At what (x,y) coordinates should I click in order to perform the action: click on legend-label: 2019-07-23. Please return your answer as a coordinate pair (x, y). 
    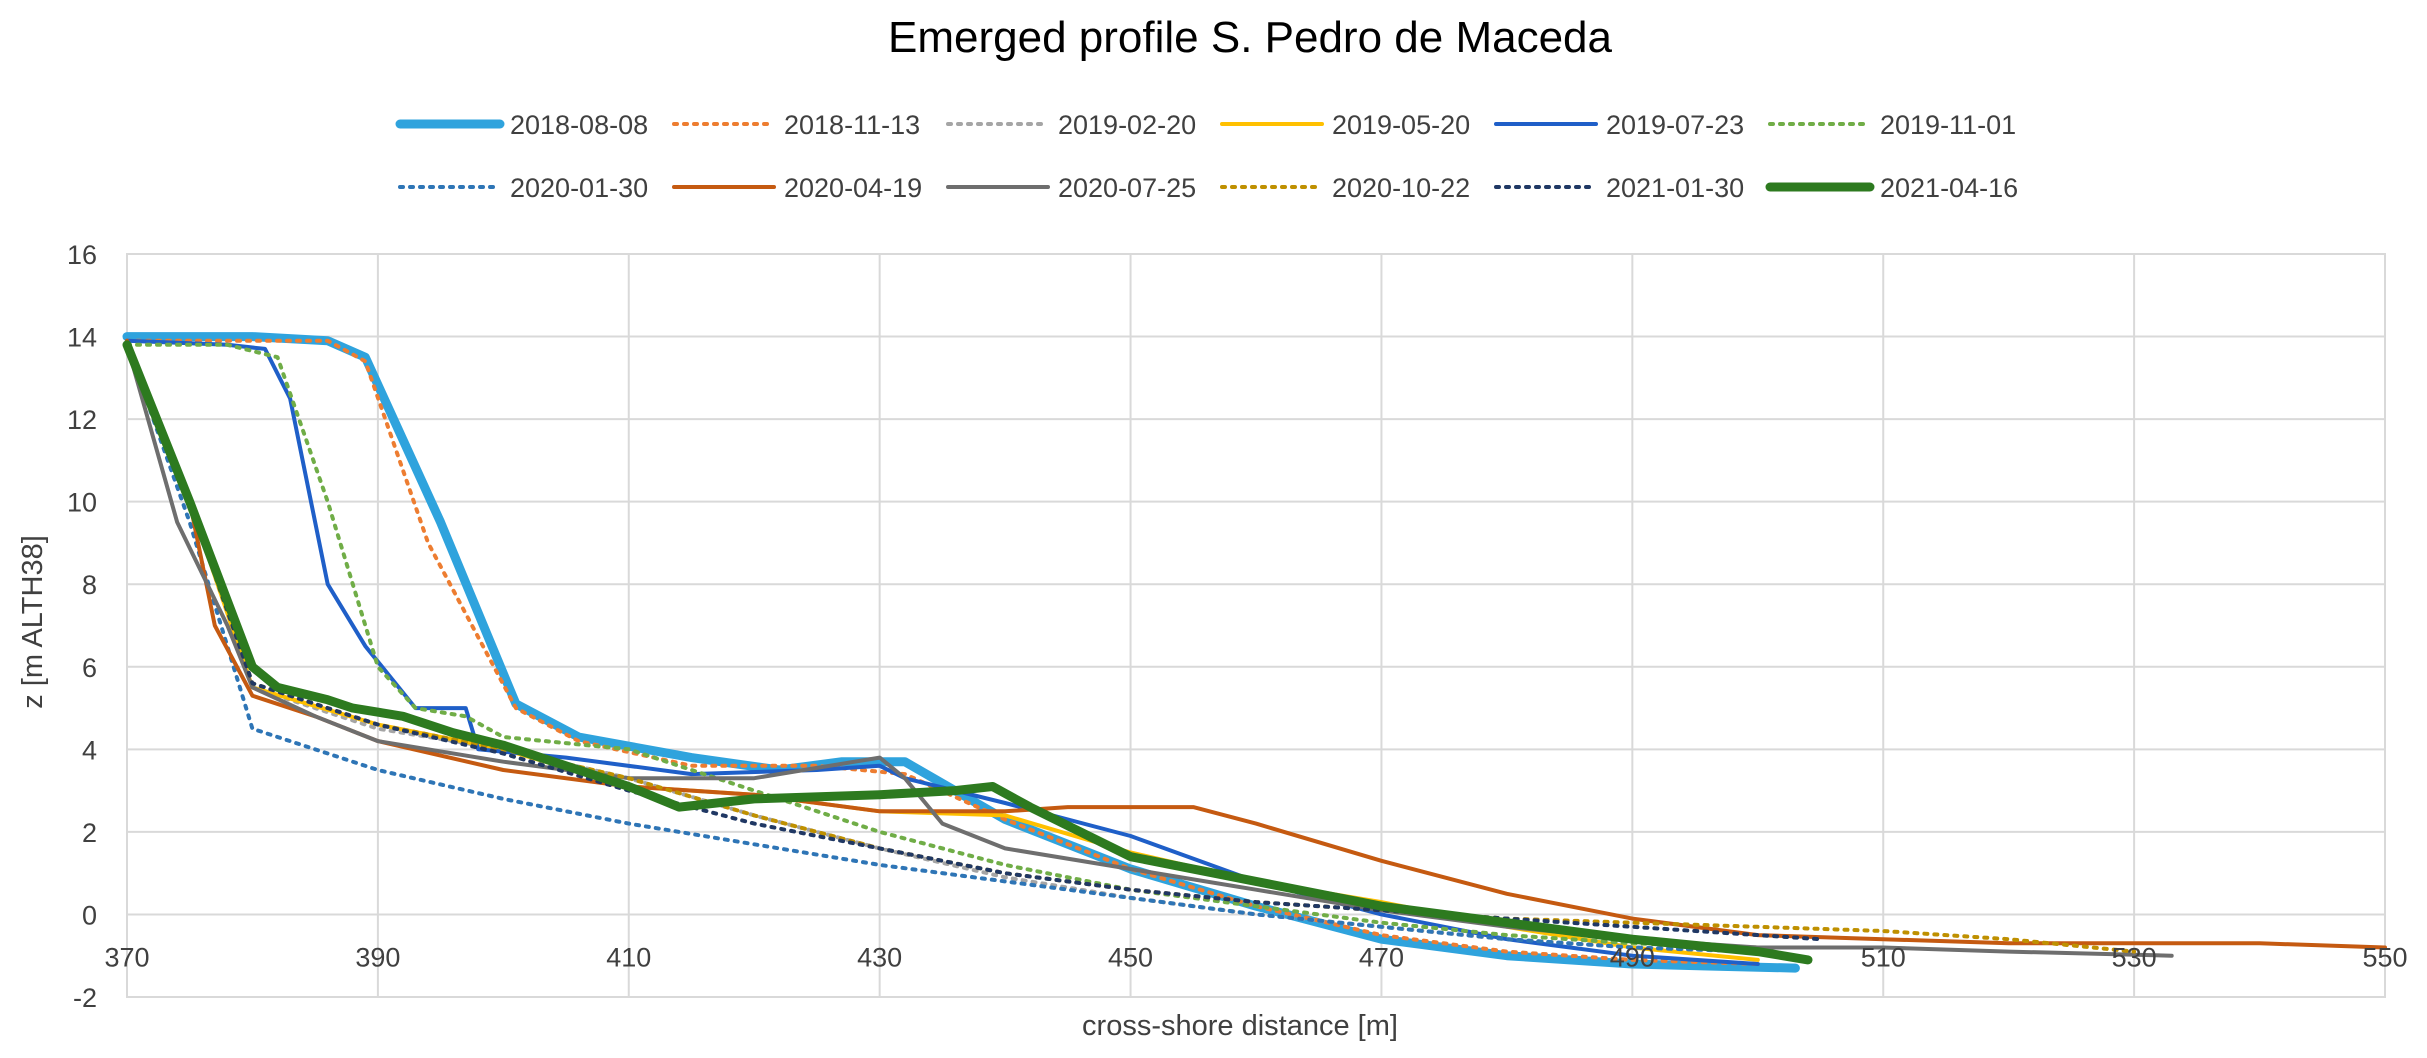
    Looking at the image, I should click on (1675, 125).